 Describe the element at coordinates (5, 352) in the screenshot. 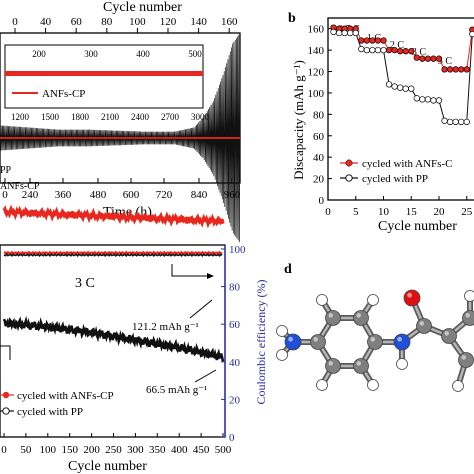

I see `panel-c-left-bracket` at that location.